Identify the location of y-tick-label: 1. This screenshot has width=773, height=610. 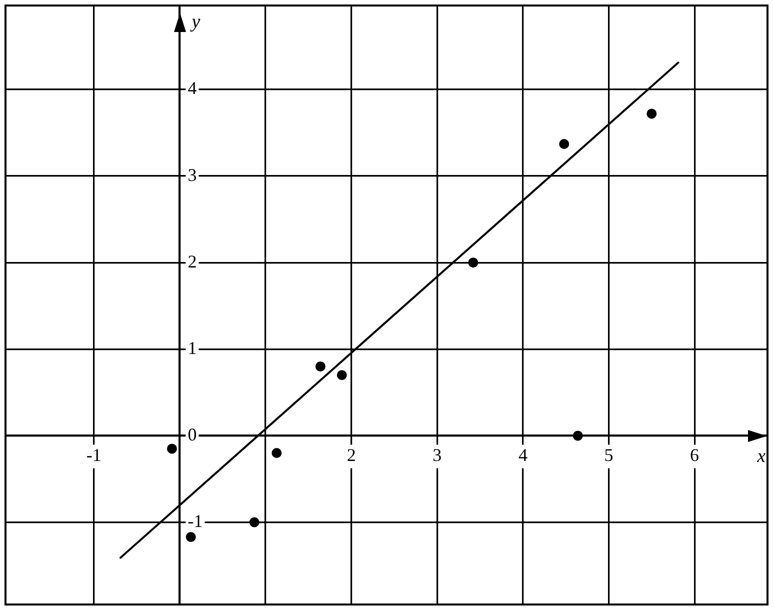
(192, 348).